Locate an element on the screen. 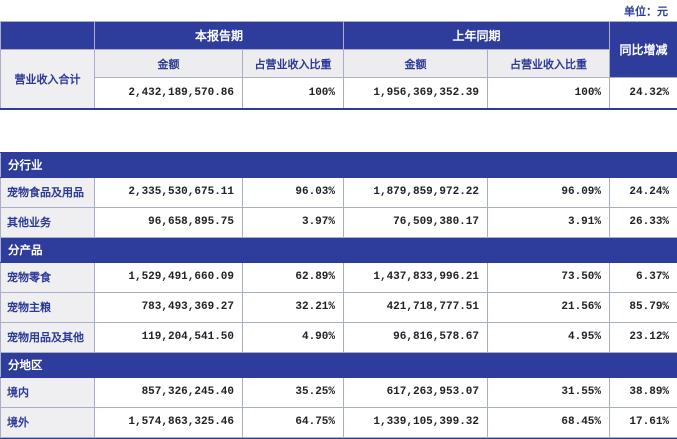  row-label: 境外 is located at coordinates (47, 422).